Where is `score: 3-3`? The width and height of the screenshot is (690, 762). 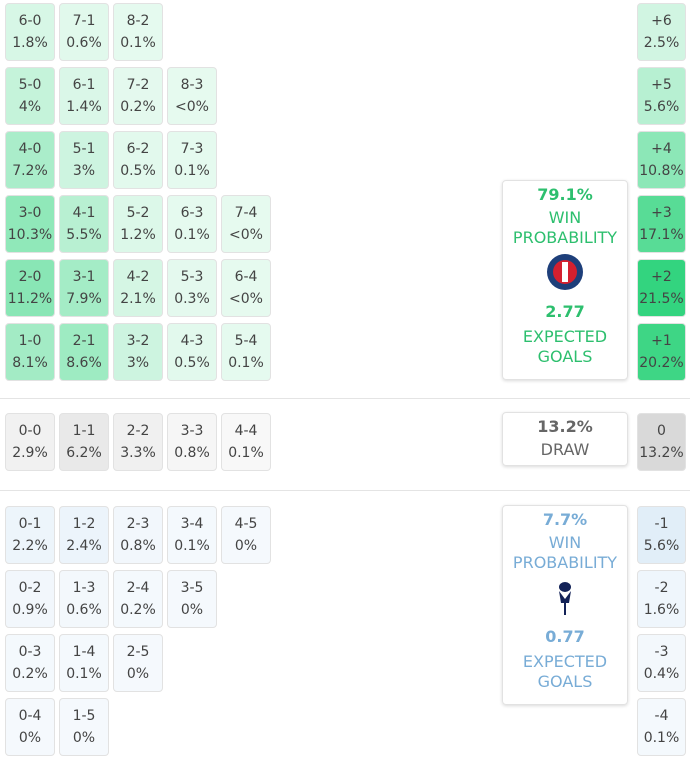
score: 3-3 is located at coordinates (192, 431).